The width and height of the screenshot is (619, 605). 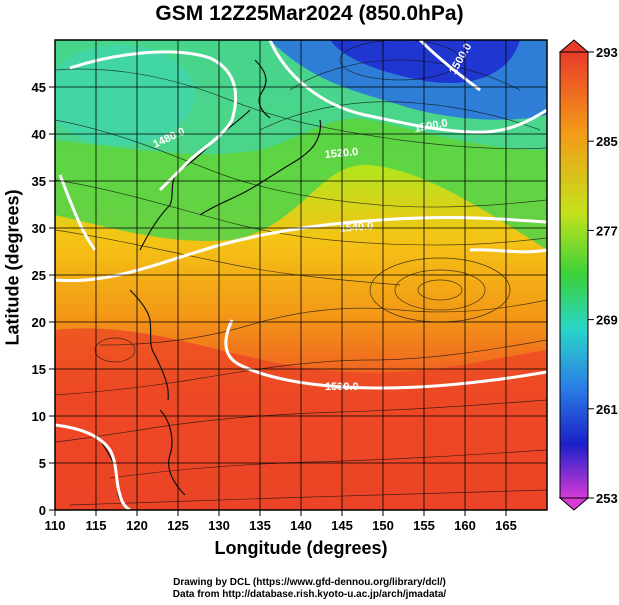 What do you see at coordinates (341, 153) in the screenshot?
I see `contour-label: 1520.0` at bounding box center [341, 153].